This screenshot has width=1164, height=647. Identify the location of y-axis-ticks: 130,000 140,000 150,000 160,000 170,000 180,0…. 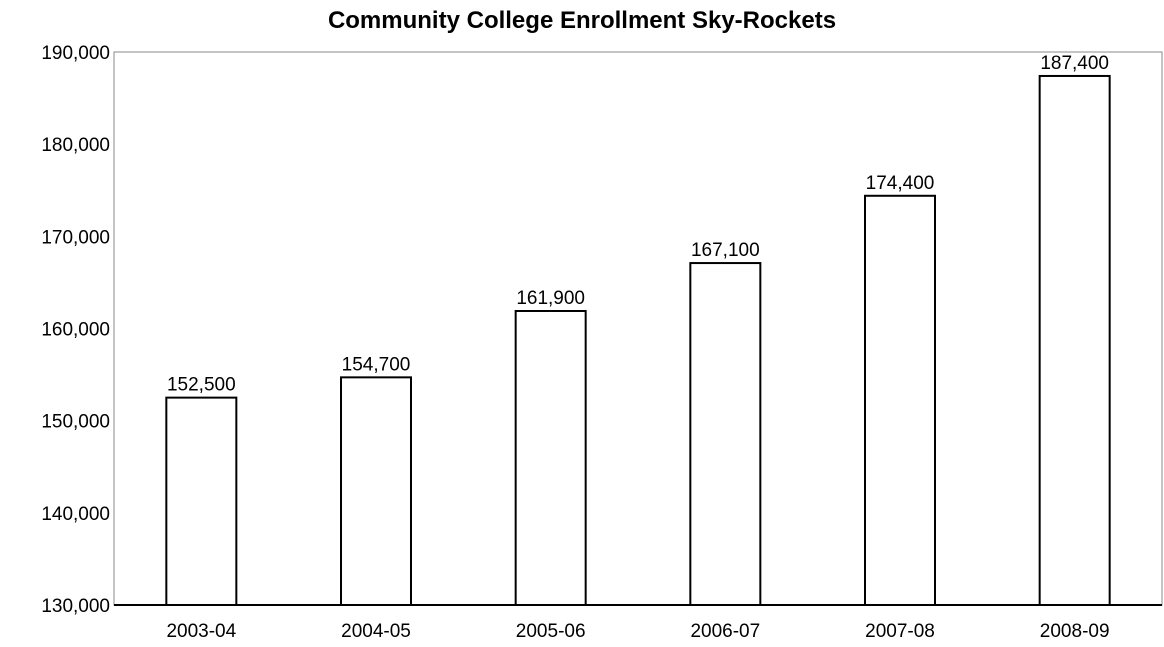
(75, 330).